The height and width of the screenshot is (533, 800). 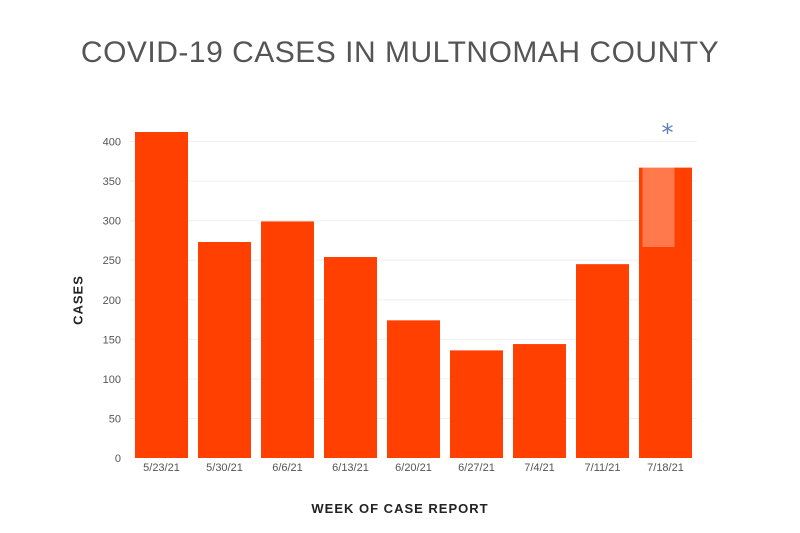 What do you see at coordinates (539, 468) in the screenshot?
I see `x-tick-label: 7/4/21` at bounding box center [539, 468].